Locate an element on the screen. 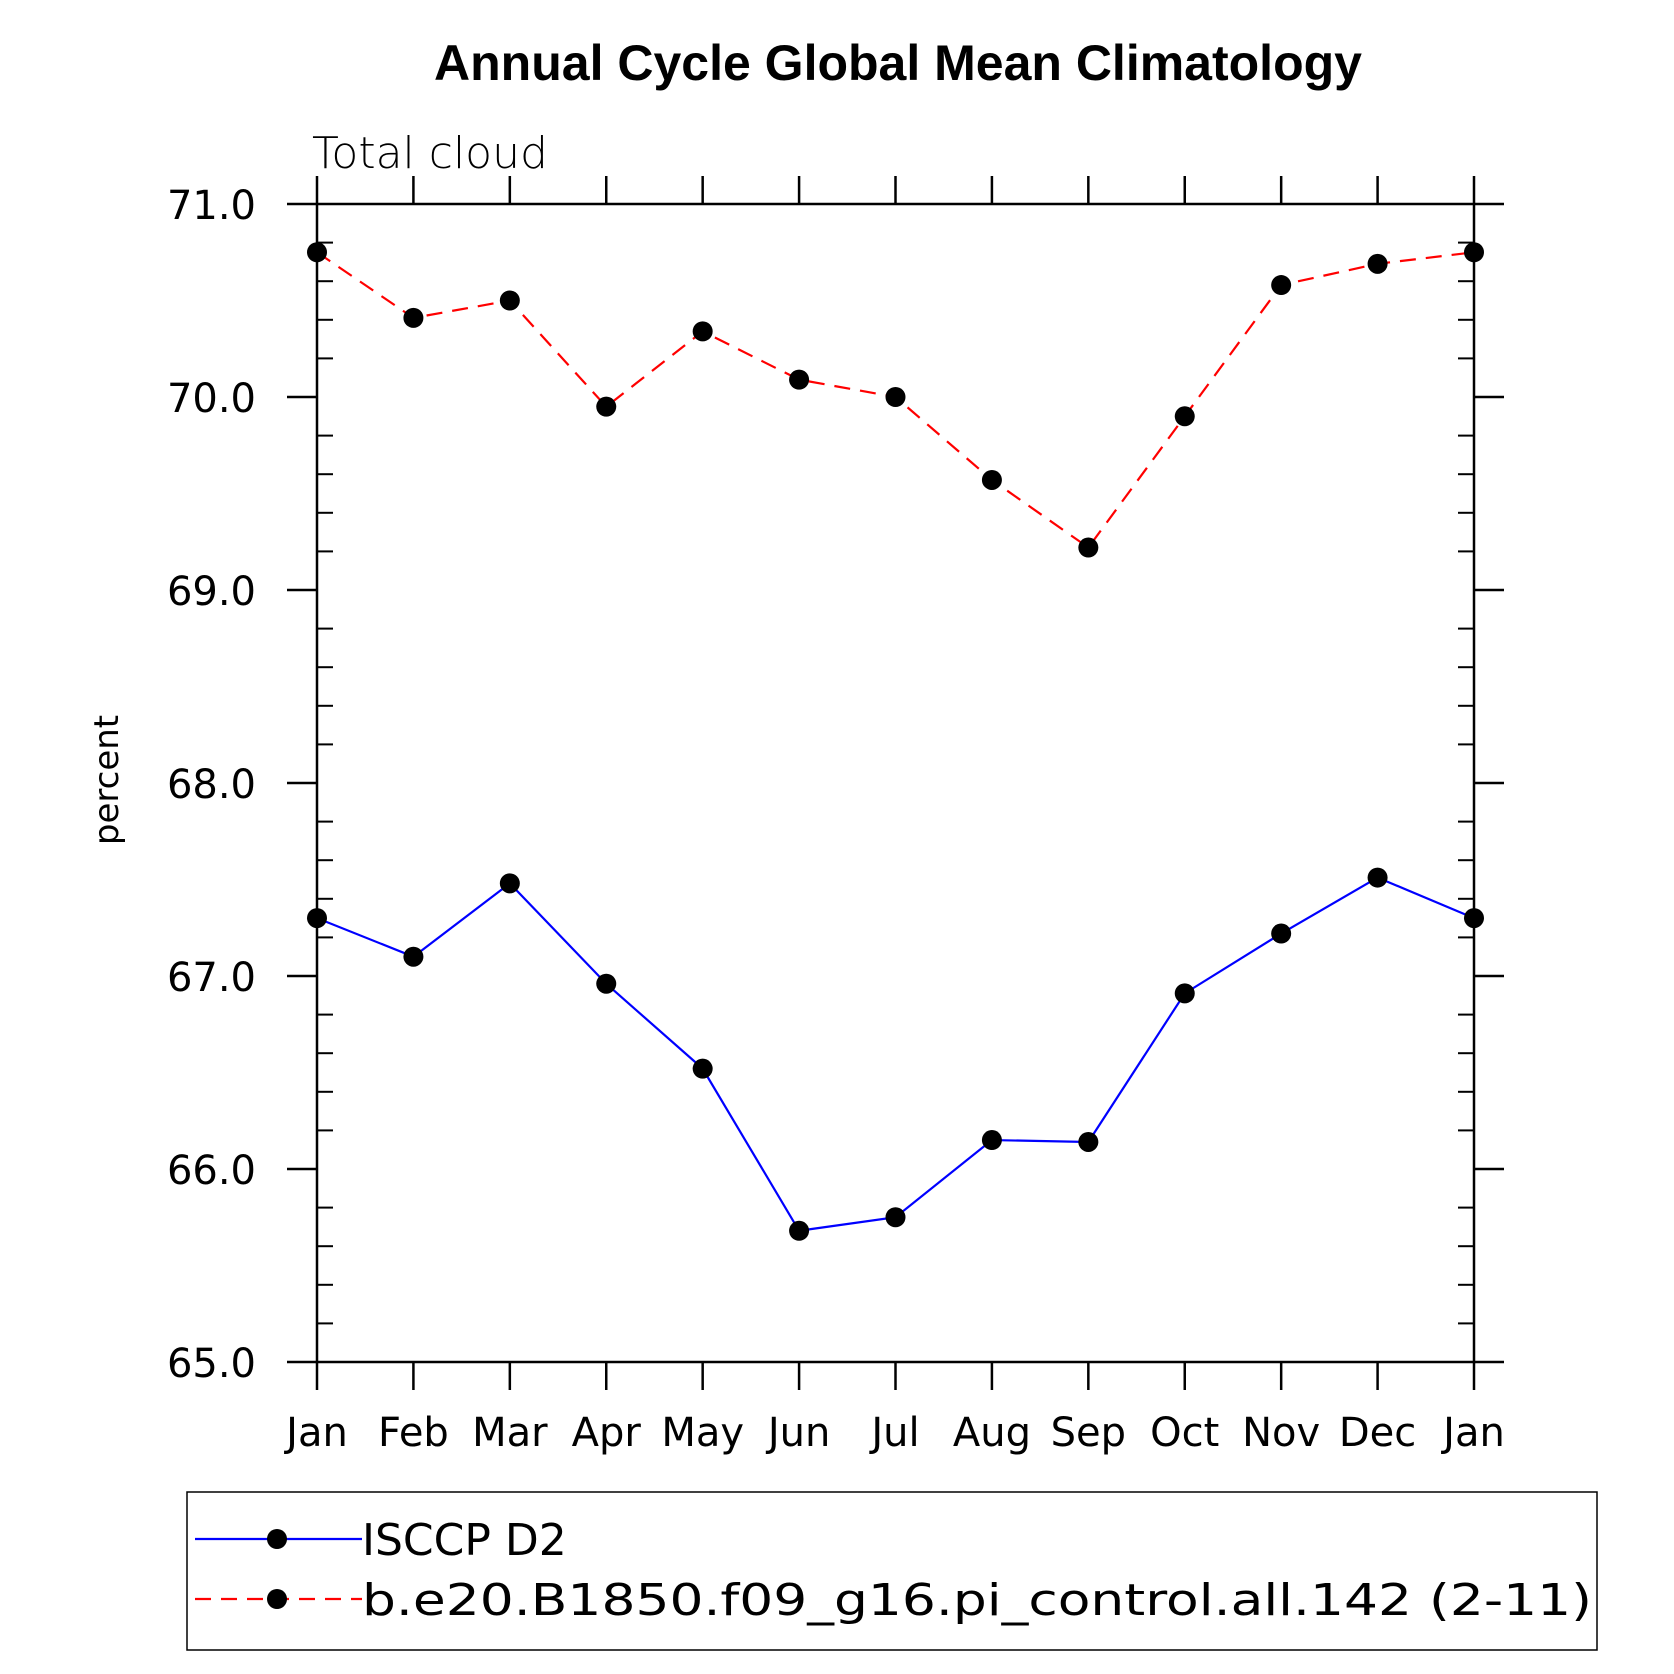  x-tick-label: Aug is located at coordinates (992, 1433).